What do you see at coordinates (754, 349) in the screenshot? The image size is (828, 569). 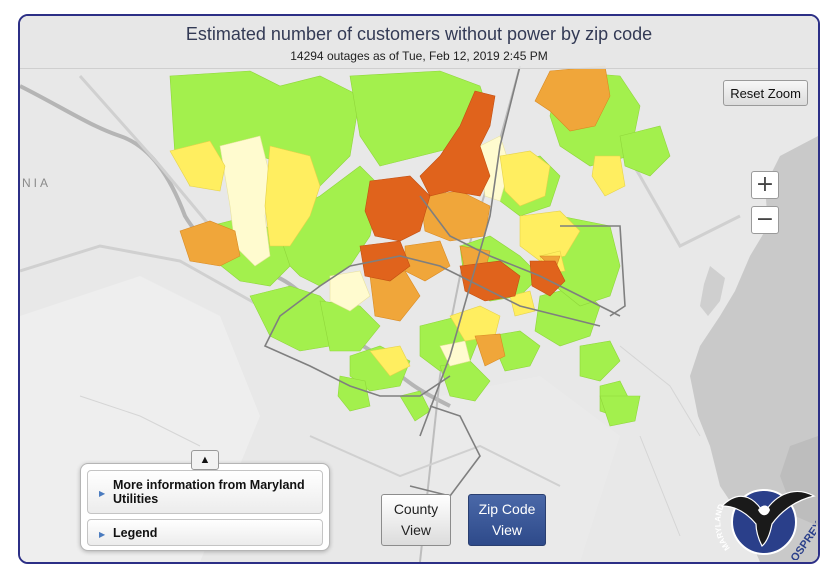 I see `chesapeake-bay` at bounding box center [754, 349].